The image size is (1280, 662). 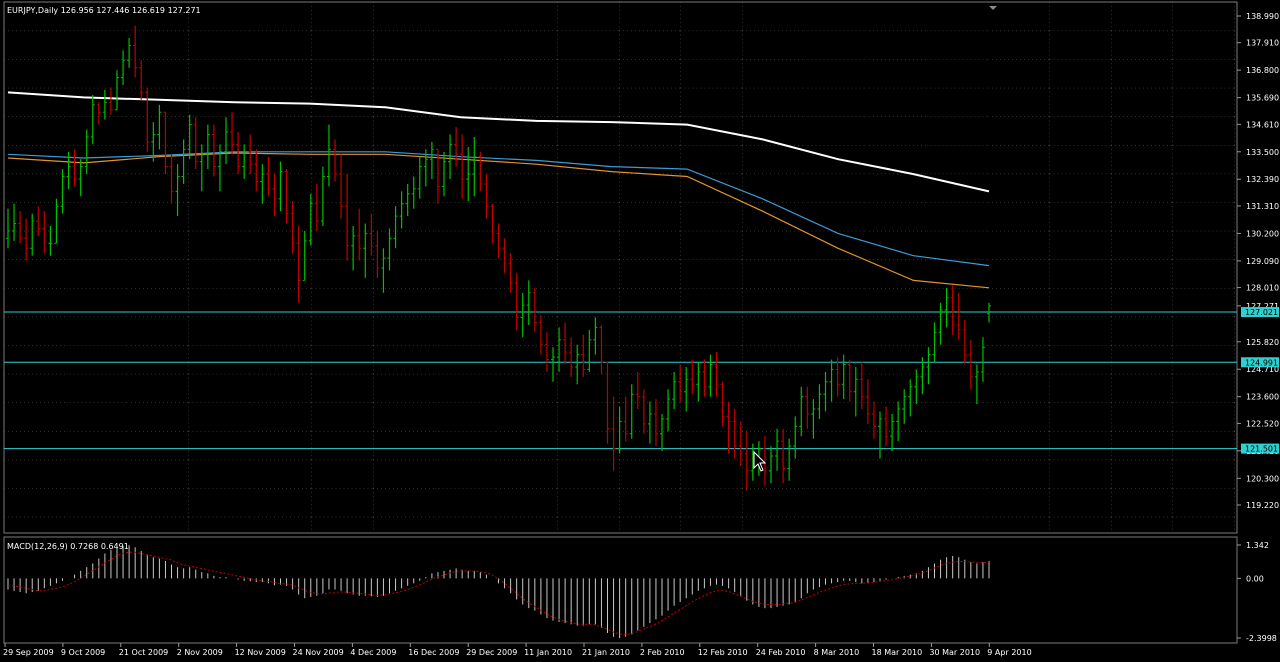 What do you see at coordinates (260, 652) in the screenshot?
I see `time-tick-label: 12 Nov 2009` at bounding box center [260, 652].